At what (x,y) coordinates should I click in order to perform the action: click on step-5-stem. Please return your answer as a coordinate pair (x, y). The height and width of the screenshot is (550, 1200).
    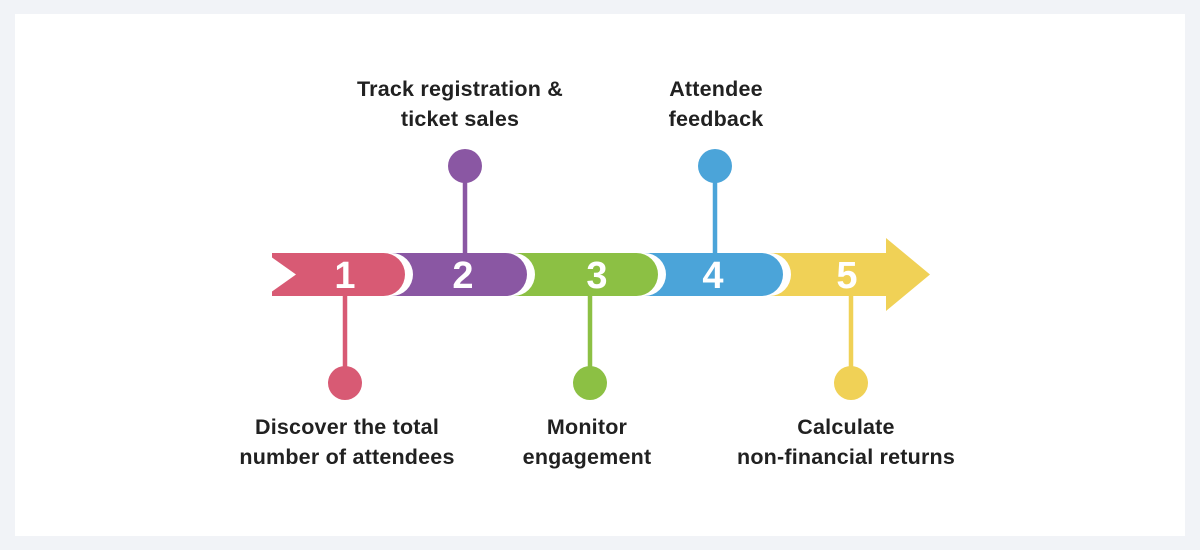
    Looking at the image, I should click on (851, 332).